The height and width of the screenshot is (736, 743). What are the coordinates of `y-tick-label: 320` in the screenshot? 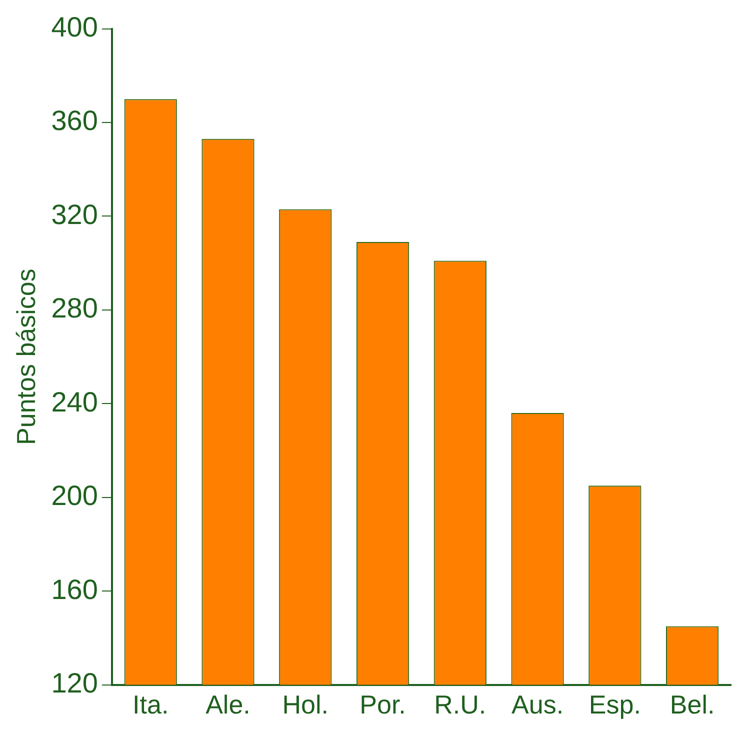 It's located at (74, 214).